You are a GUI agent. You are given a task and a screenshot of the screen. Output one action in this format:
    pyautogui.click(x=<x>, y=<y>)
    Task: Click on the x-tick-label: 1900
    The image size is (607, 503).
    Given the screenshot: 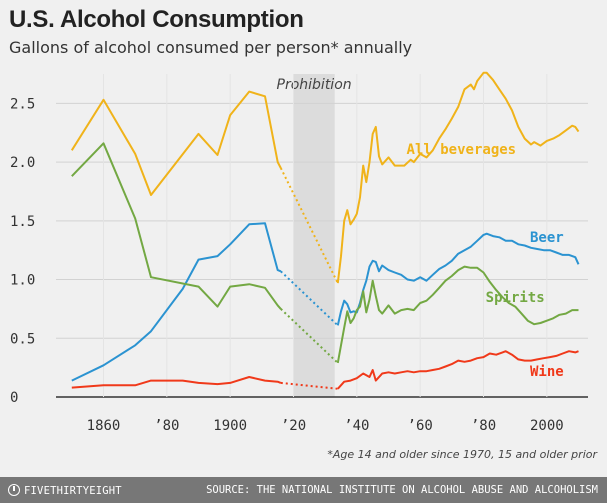 What is the action you would take?
    pyautogui.click(x=230, y=426)
    